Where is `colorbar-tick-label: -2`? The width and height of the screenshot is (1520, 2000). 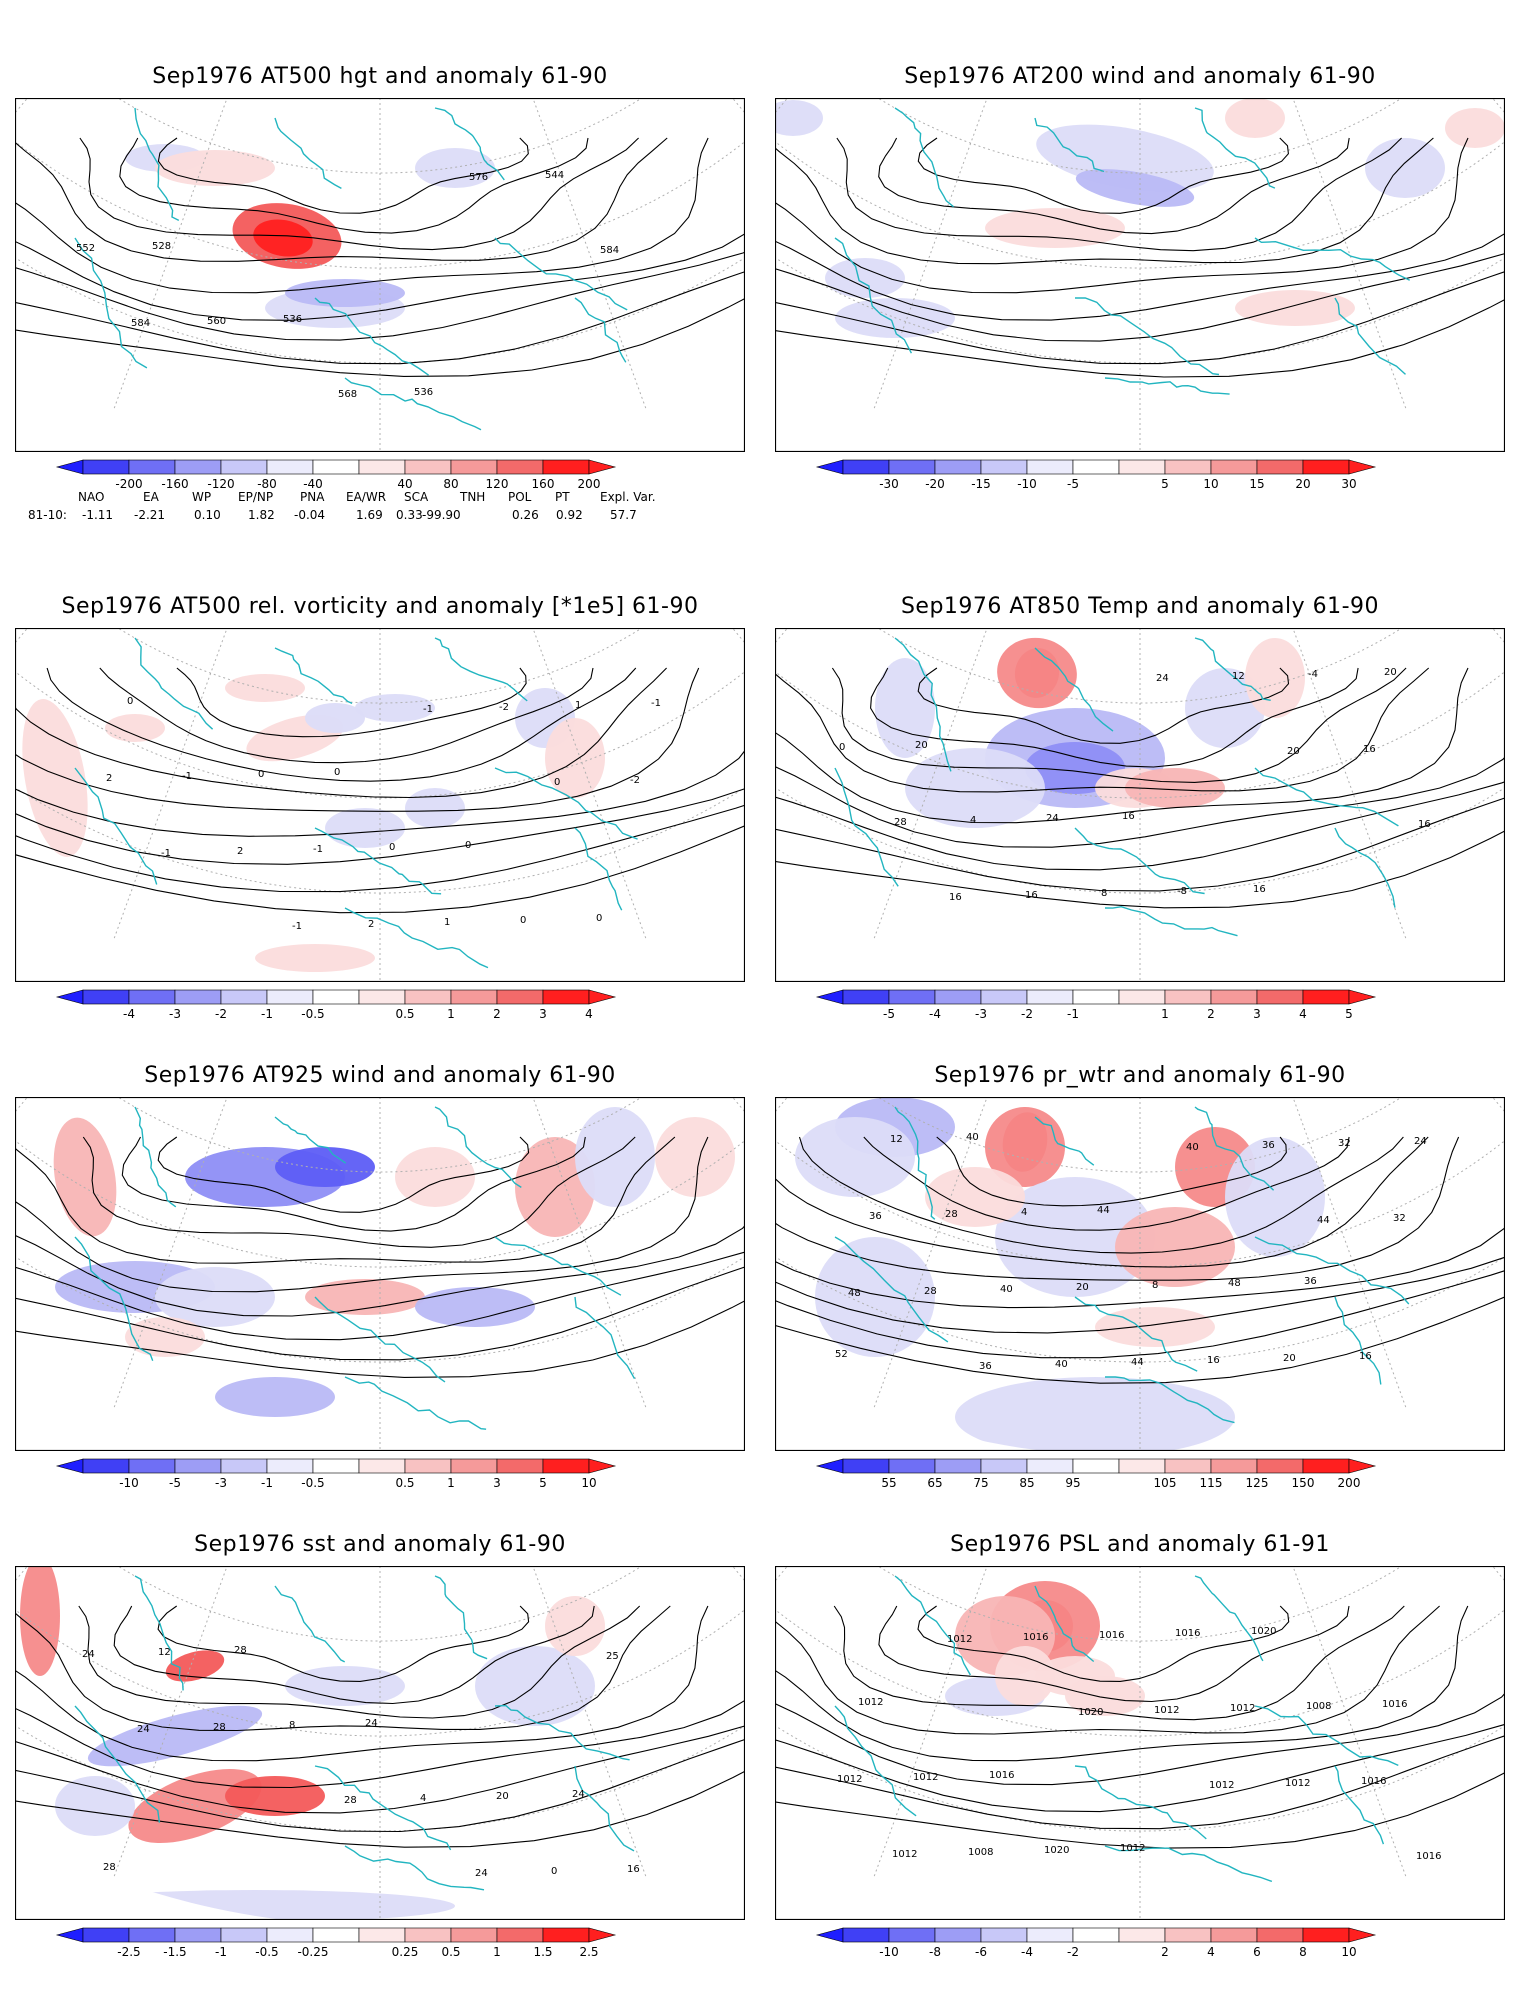 colorbar-tick-label: -2 is located at coordinates (1073, 1952).